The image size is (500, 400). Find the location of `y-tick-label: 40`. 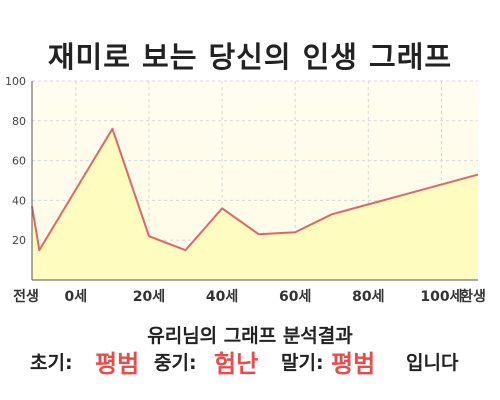

y-tick-label: 40 is located at coordinates (19, 200).